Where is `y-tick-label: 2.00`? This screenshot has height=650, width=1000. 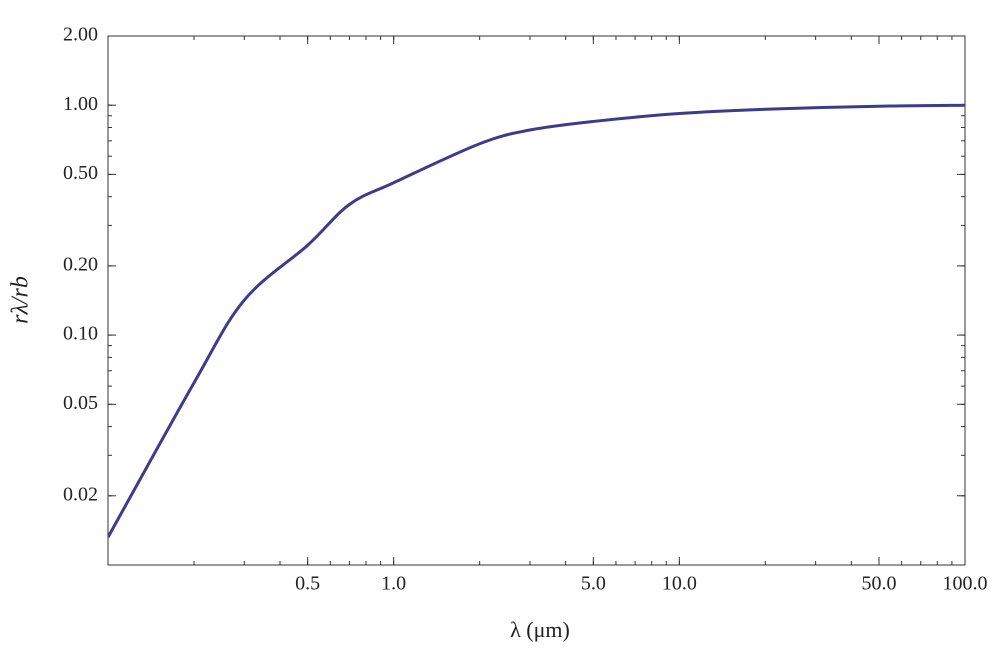 y-tick-label: 2.00 is located at coordinates (80, 35).